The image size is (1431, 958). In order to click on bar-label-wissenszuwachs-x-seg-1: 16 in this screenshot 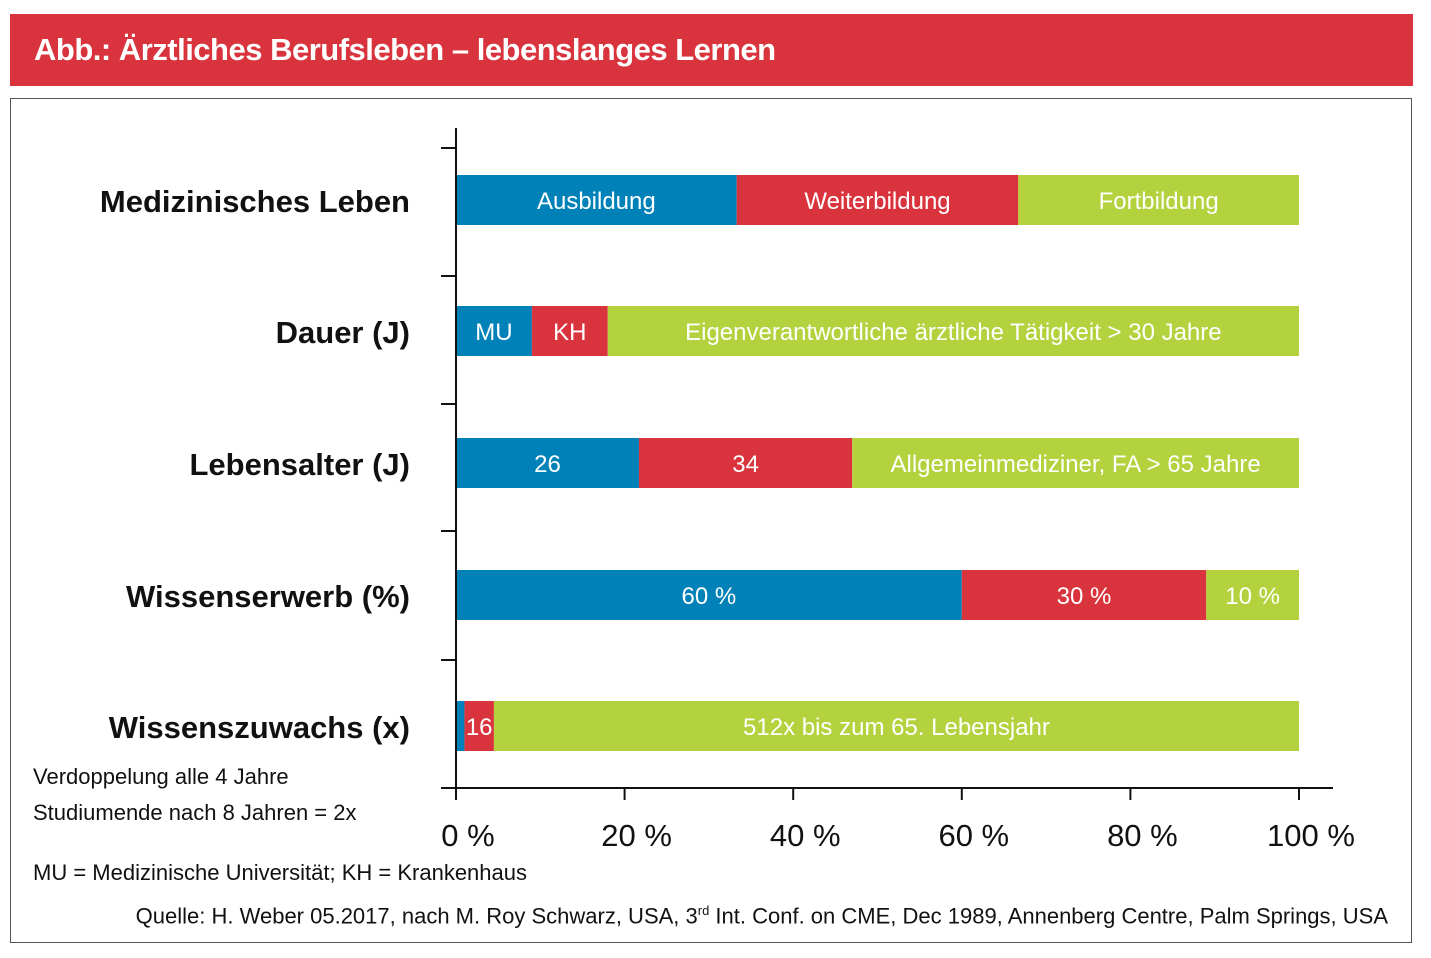, I will do `click(479, 727)`.